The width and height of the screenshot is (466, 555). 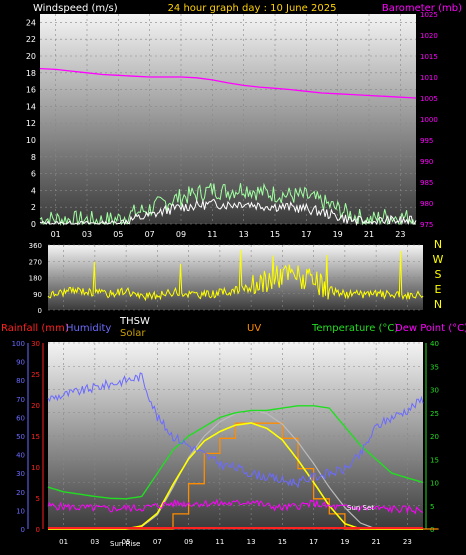 I want to click on windspeed-tick-label: 22, so click(x=31, y=39).